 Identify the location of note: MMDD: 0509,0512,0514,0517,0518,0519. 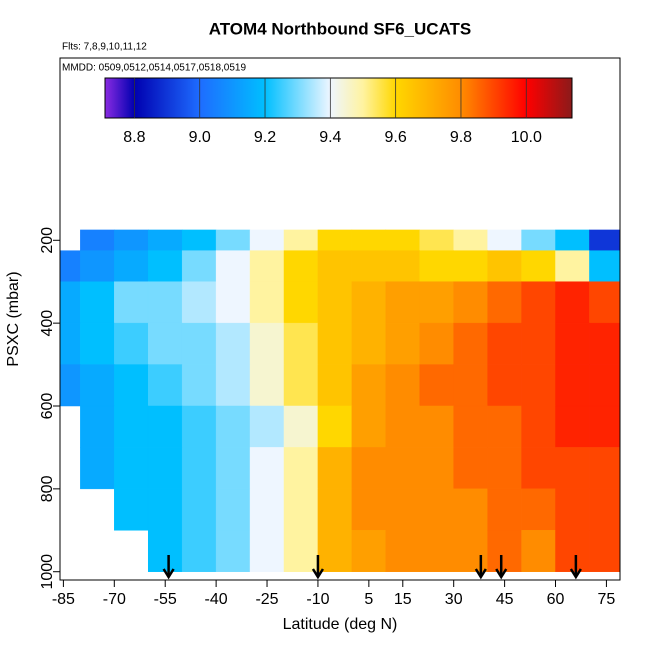
(154, 68).